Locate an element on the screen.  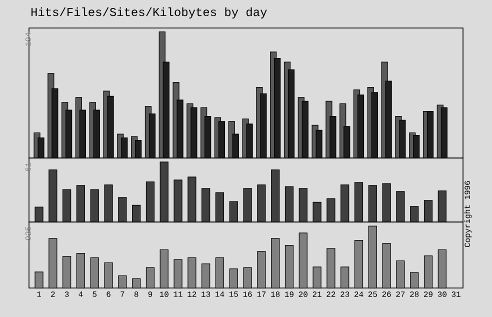
chart-title: Hits/Files/Sites/Kilobytes by day is located at coordinates (149, 13).